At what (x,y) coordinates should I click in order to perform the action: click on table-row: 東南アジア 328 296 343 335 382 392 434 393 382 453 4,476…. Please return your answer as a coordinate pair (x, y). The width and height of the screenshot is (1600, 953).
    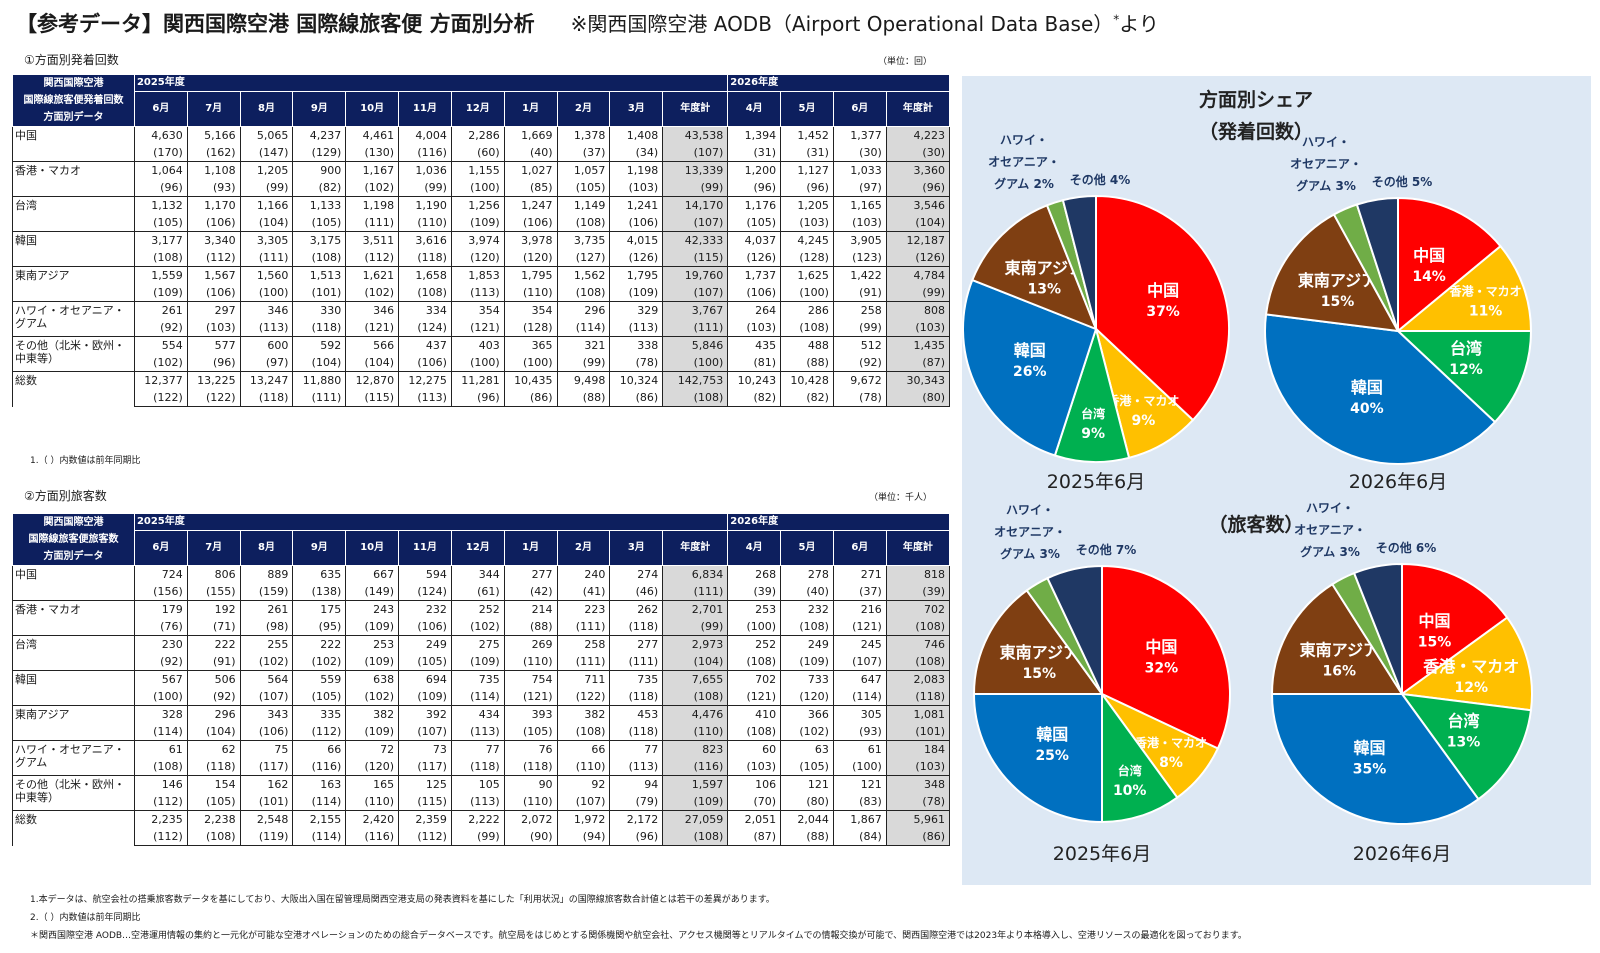
    Looking at the image, I should click on (481, 723).